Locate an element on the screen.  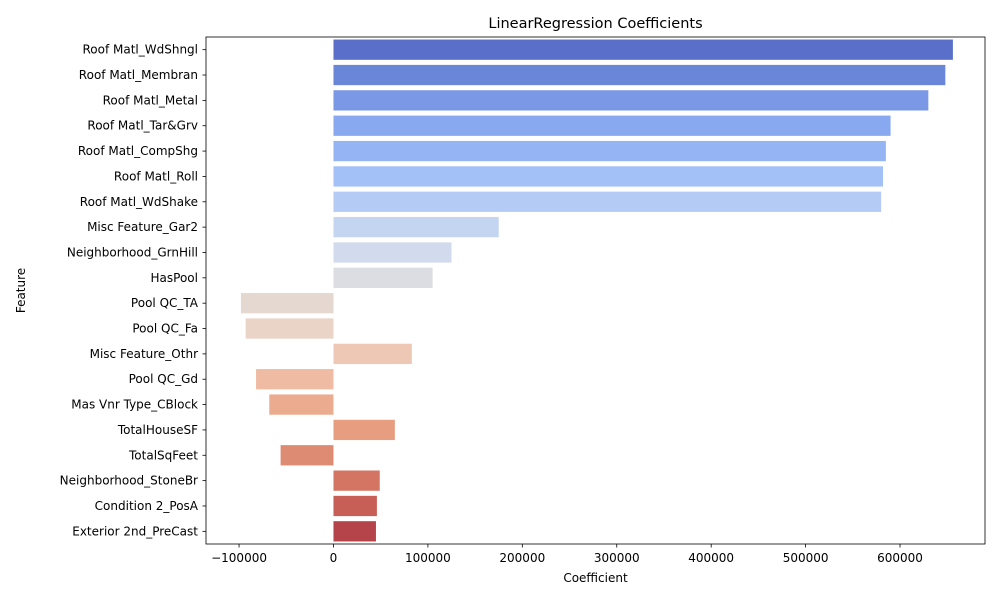
y-tick-label: Roof Matl_WdShngl is located at coordinates (140, 50).